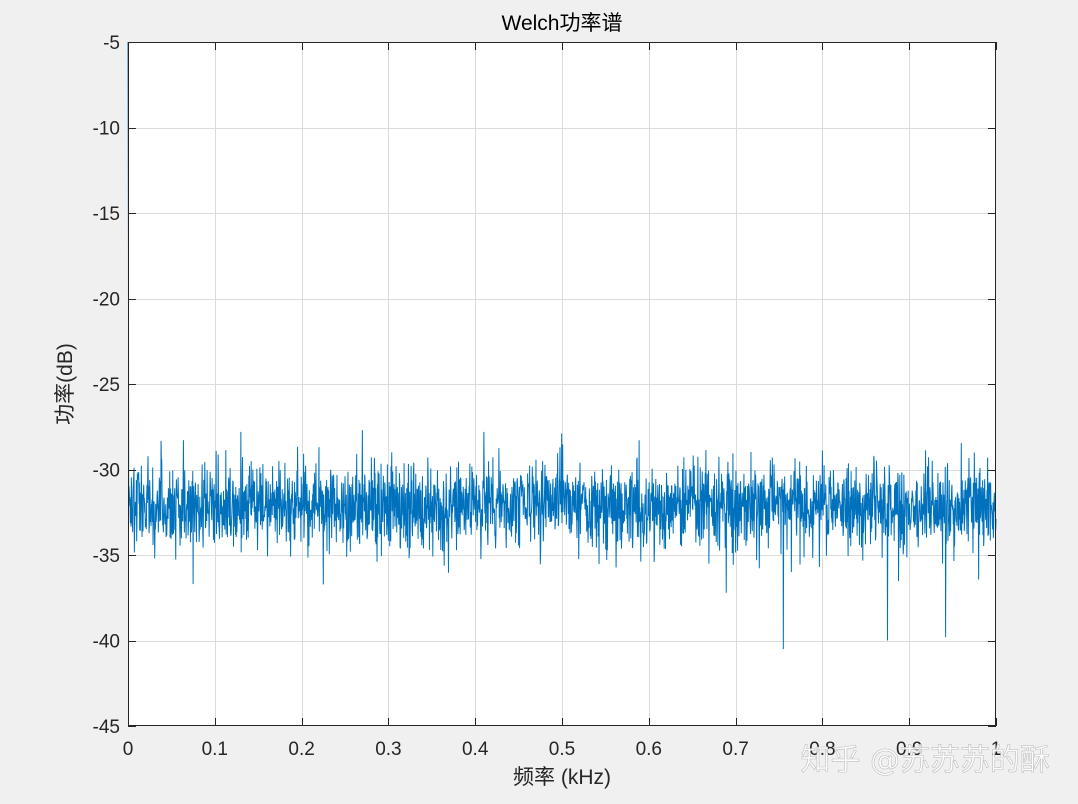 Image resolution: width=1078 pixels, height=804 pixels. I want to click on chart-title: Welch功率谱, so click(562, 23).